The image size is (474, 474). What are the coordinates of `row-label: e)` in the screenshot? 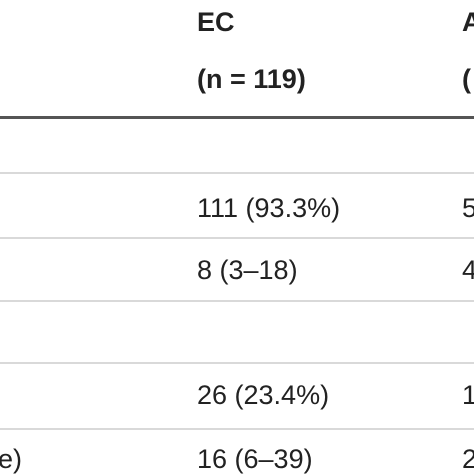 It's located at (11, 459).